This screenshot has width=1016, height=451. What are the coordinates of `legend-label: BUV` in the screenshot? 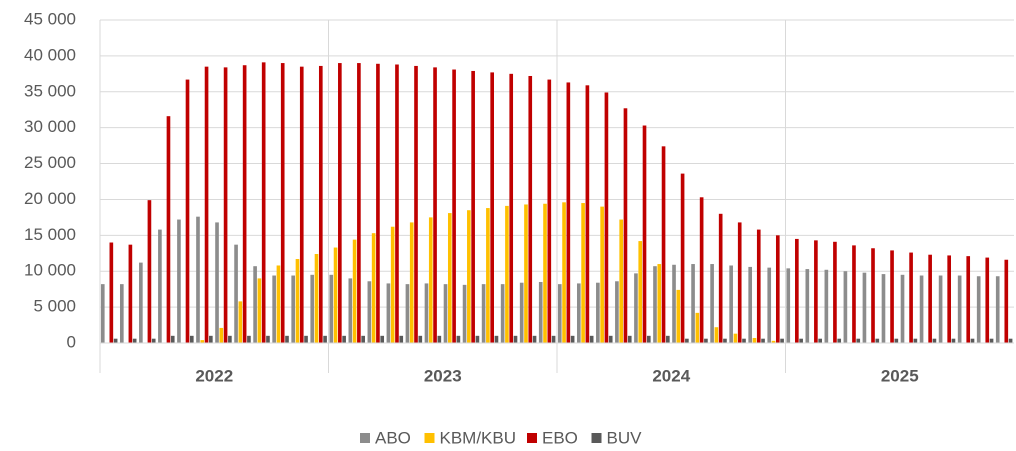 It's located at (625, 437).